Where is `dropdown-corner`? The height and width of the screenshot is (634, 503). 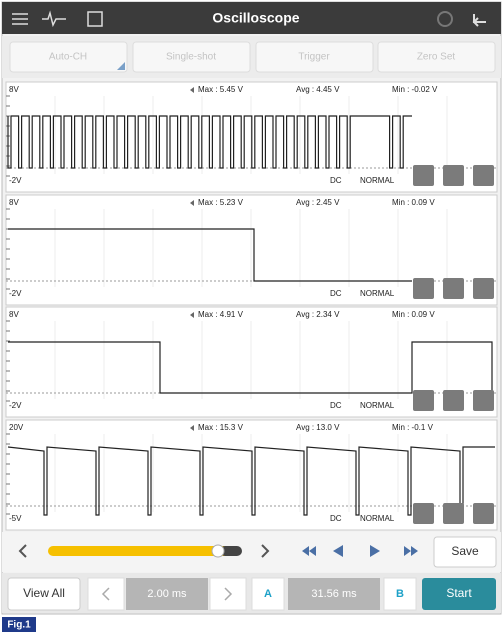 dropdown-corner is located at coordinates (121, 66).